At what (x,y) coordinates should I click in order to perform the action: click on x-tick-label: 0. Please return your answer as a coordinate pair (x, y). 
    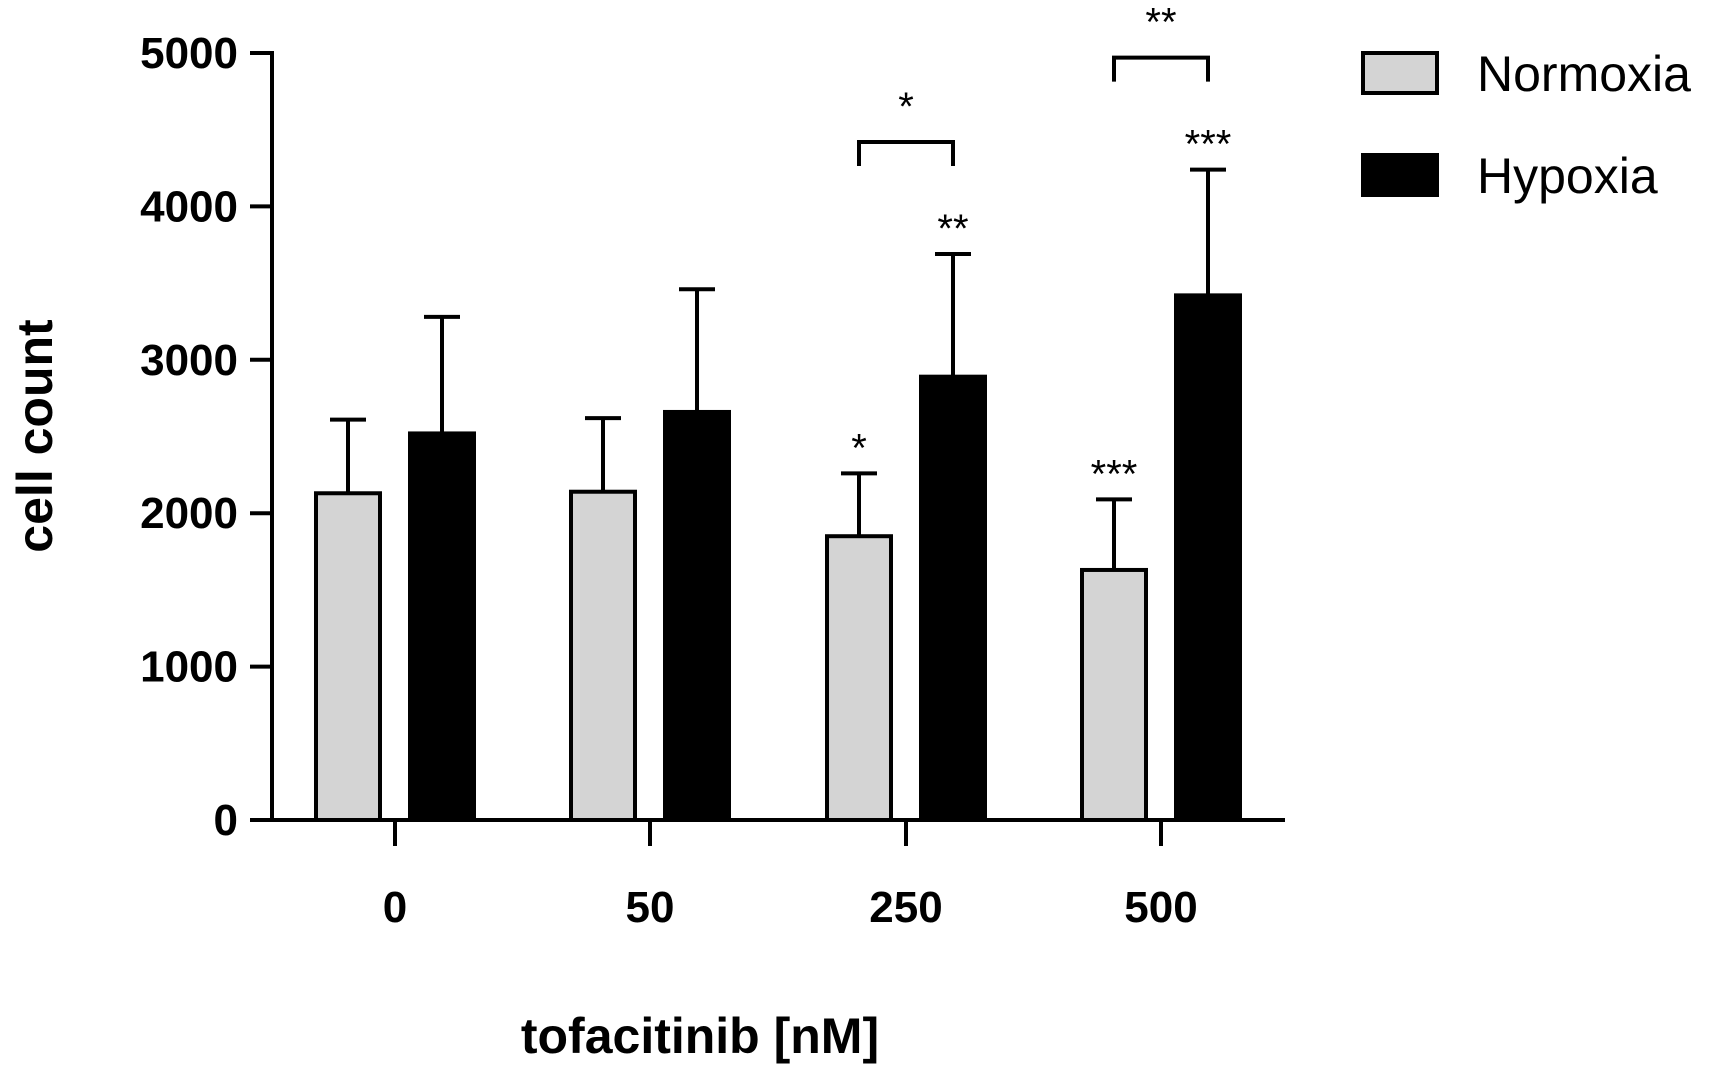
    Looking at the image, I should click on (395, 907).